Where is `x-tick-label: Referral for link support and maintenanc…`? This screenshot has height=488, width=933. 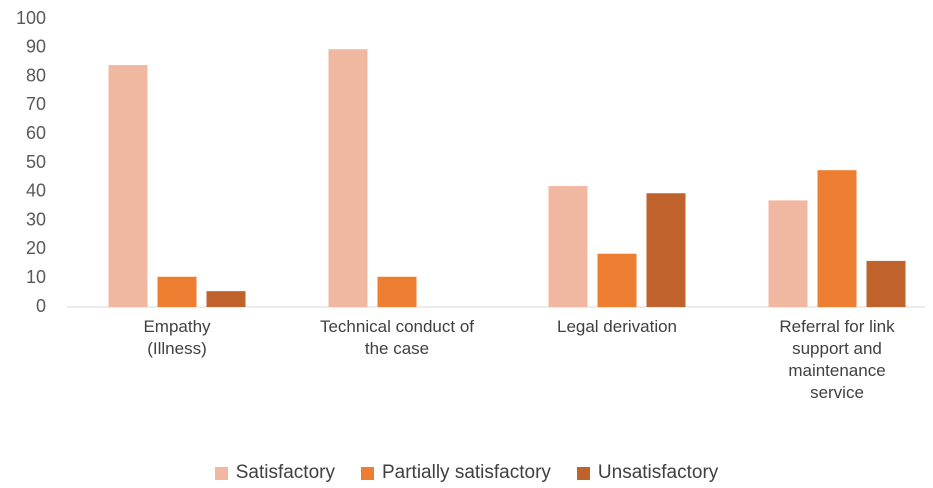
x-tick-label: Referral for link support and maintenanc… is located at coordinates (837, 359).